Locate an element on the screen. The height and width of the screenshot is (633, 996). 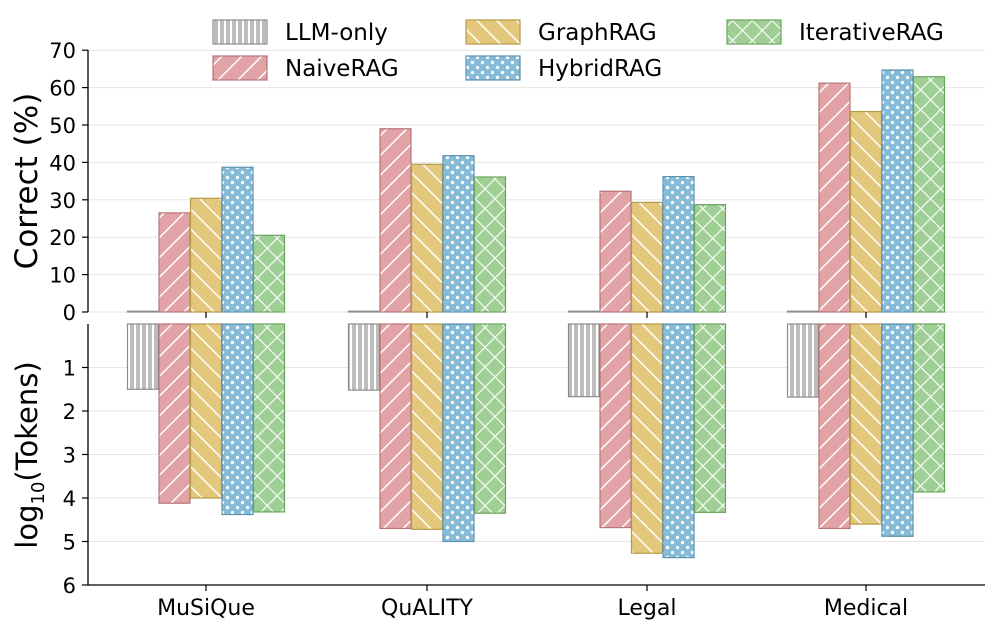
legend-label-llm-only: LLM-only is located at coordinates (336, 33).